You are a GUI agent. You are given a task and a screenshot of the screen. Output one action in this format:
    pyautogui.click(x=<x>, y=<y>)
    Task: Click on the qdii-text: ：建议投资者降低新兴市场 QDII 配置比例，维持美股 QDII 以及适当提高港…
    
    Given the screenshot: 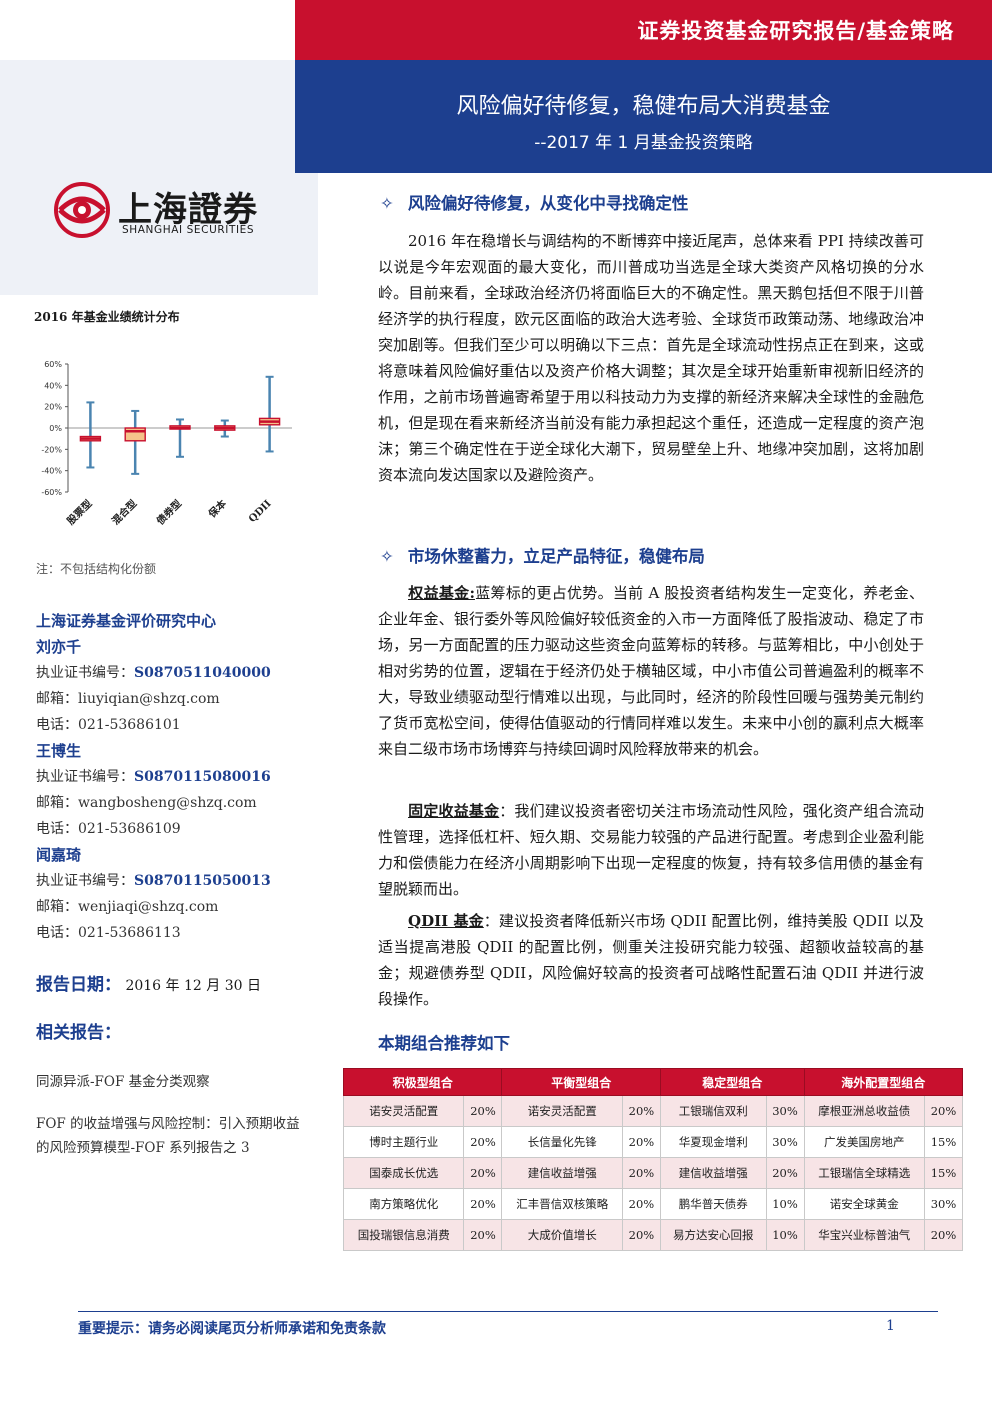 What is the action you would take?
    pyautogui.click(x=651, y=960)
    